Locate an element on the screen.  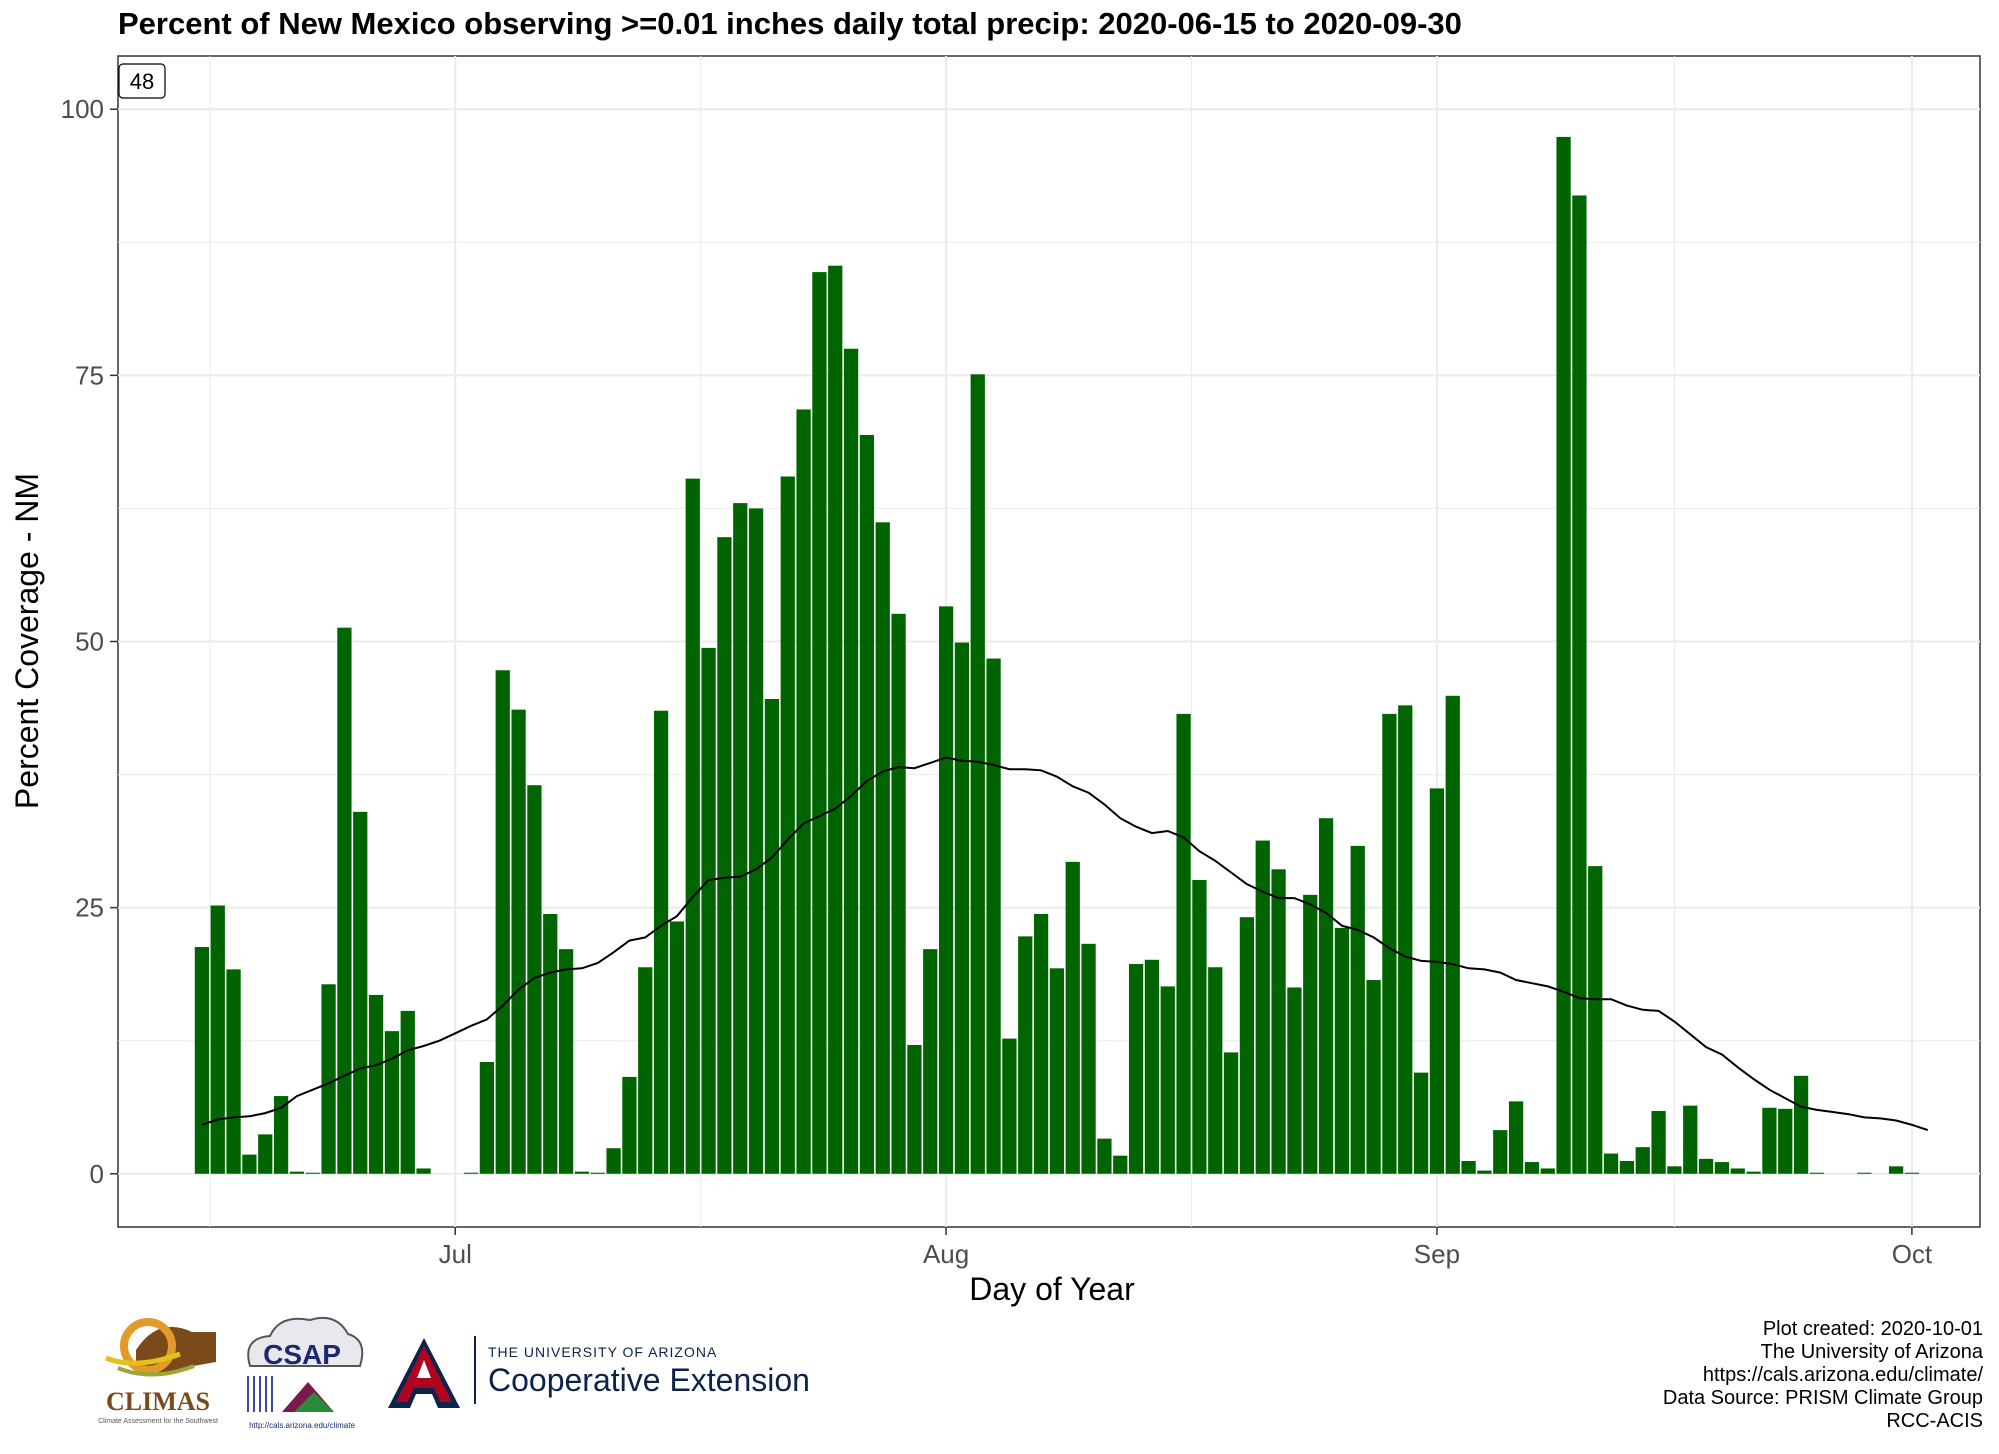
credit-line-institution: The University of Arizona is located at coordinates (1871, 1352).